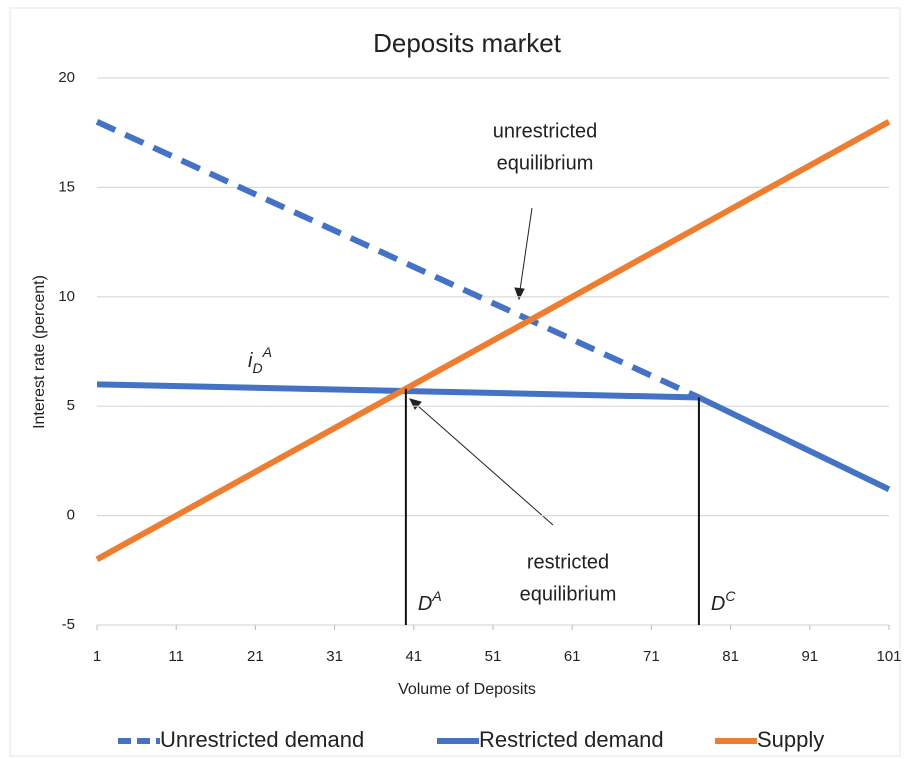  What do you see at coordinates (809, 656) in the screenshot?
I see `x-tick-label: 91` at bounding box center [809, 656].